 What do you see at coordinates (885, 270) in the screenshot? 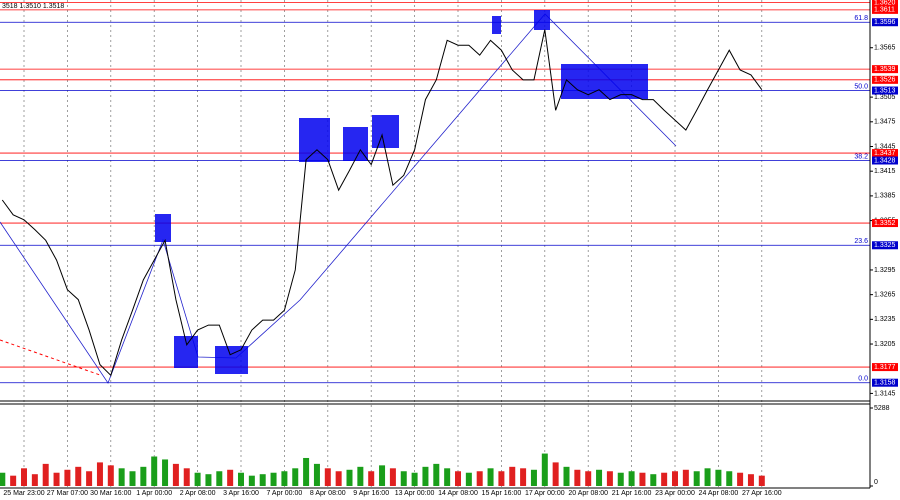
I see `y-tick-label: 1.3295` at bounding box center [885, 270].